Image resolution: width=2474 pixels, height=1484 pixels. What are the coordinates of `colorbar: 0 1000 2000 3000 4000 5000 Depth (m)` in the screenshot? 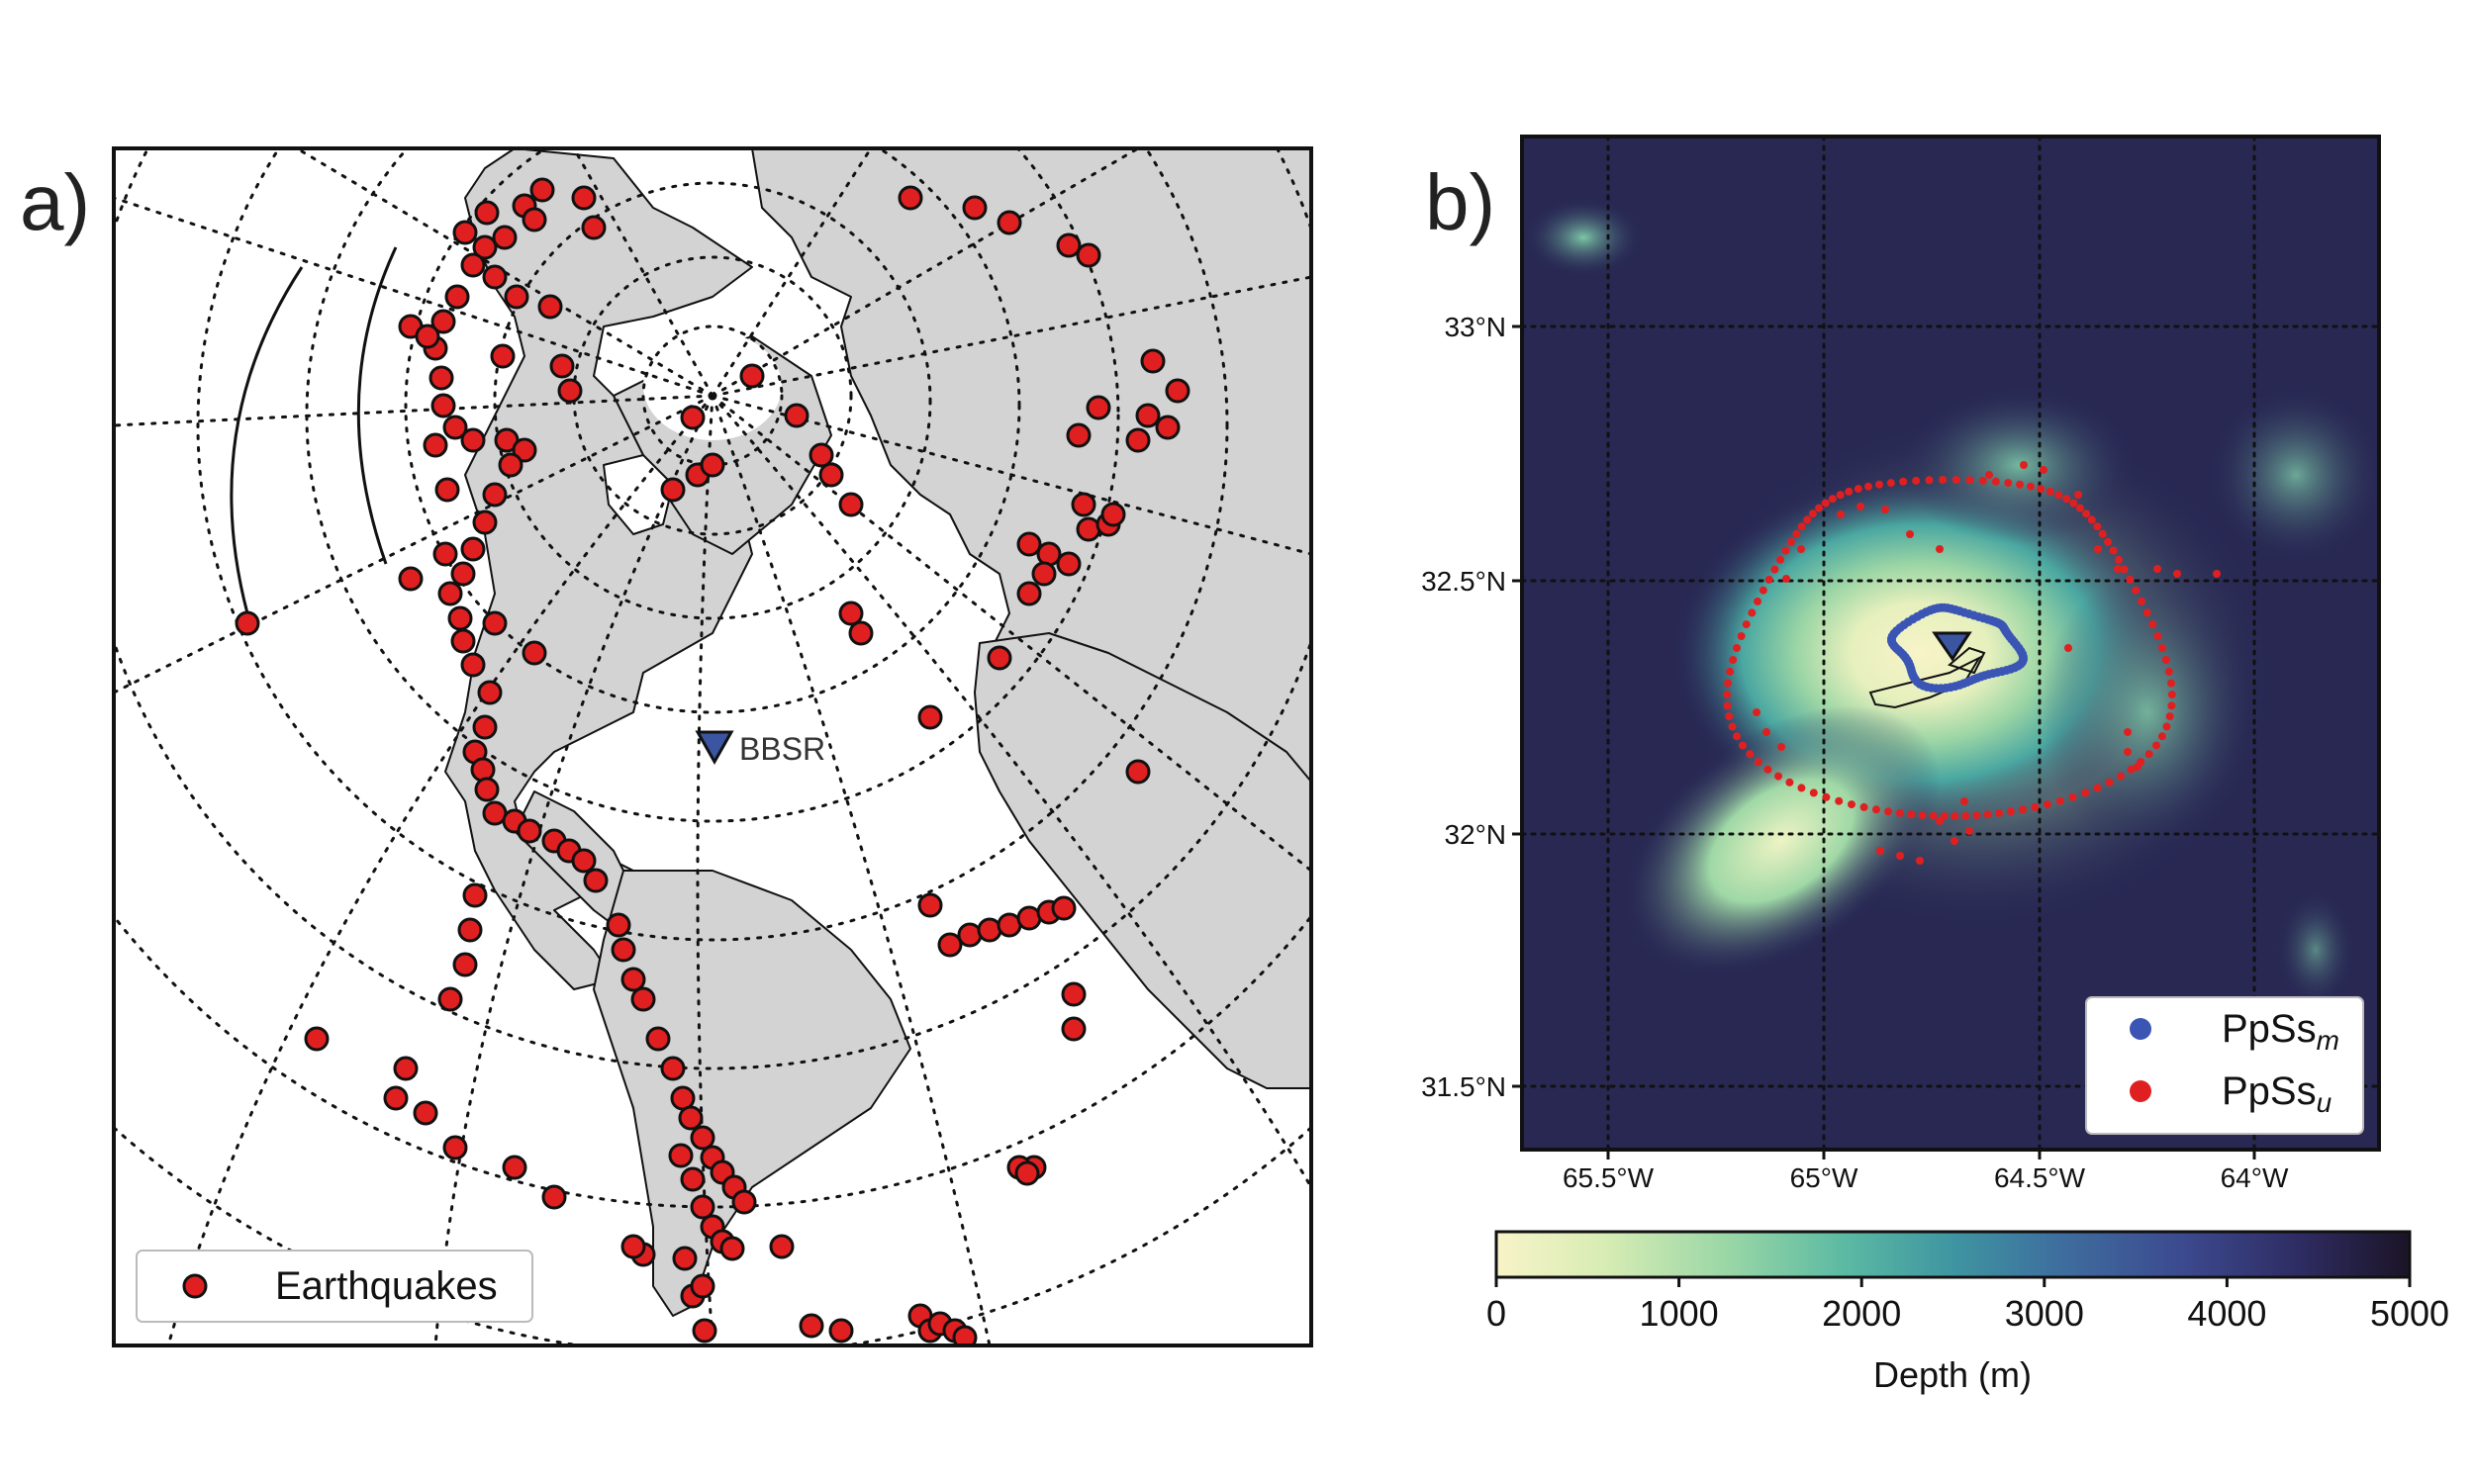 It's located at (1968, 1312).